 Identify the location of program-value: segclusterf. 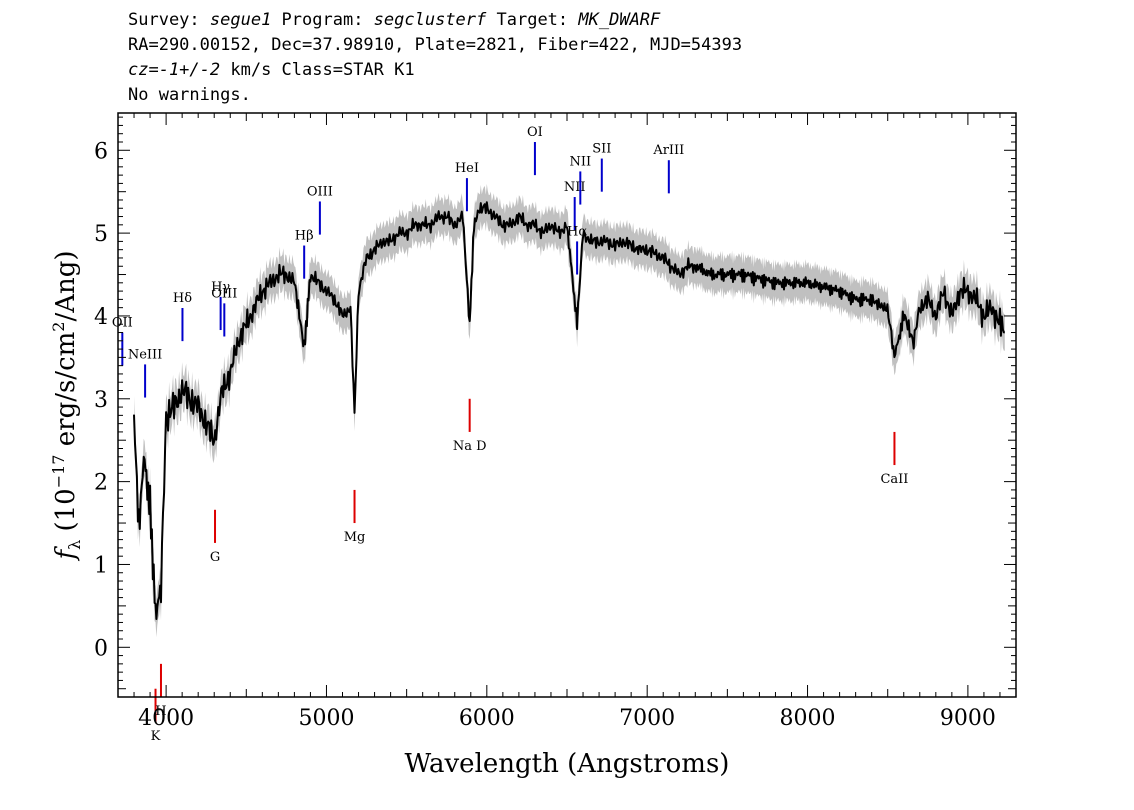
(430, 20).